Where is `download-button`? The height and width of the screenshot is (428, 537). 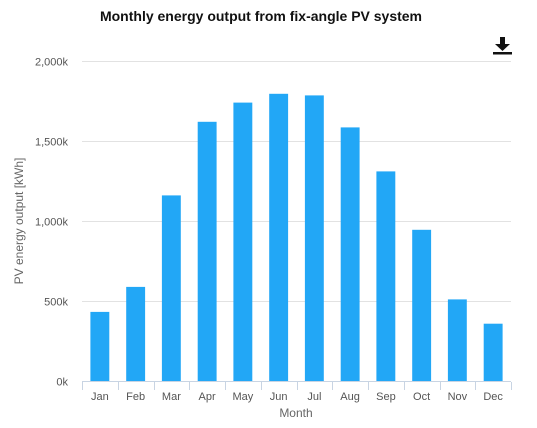 download-button is located at coordinates (502, 45).